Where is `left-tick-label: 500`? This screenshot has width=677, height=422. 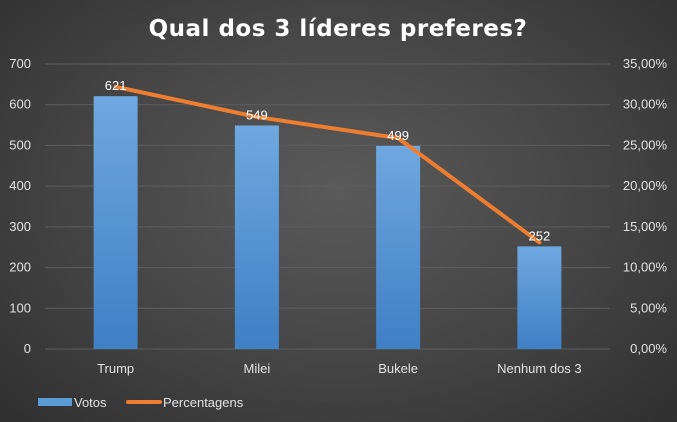 left-tick-label: 500 is located at coordinates (20, 144).